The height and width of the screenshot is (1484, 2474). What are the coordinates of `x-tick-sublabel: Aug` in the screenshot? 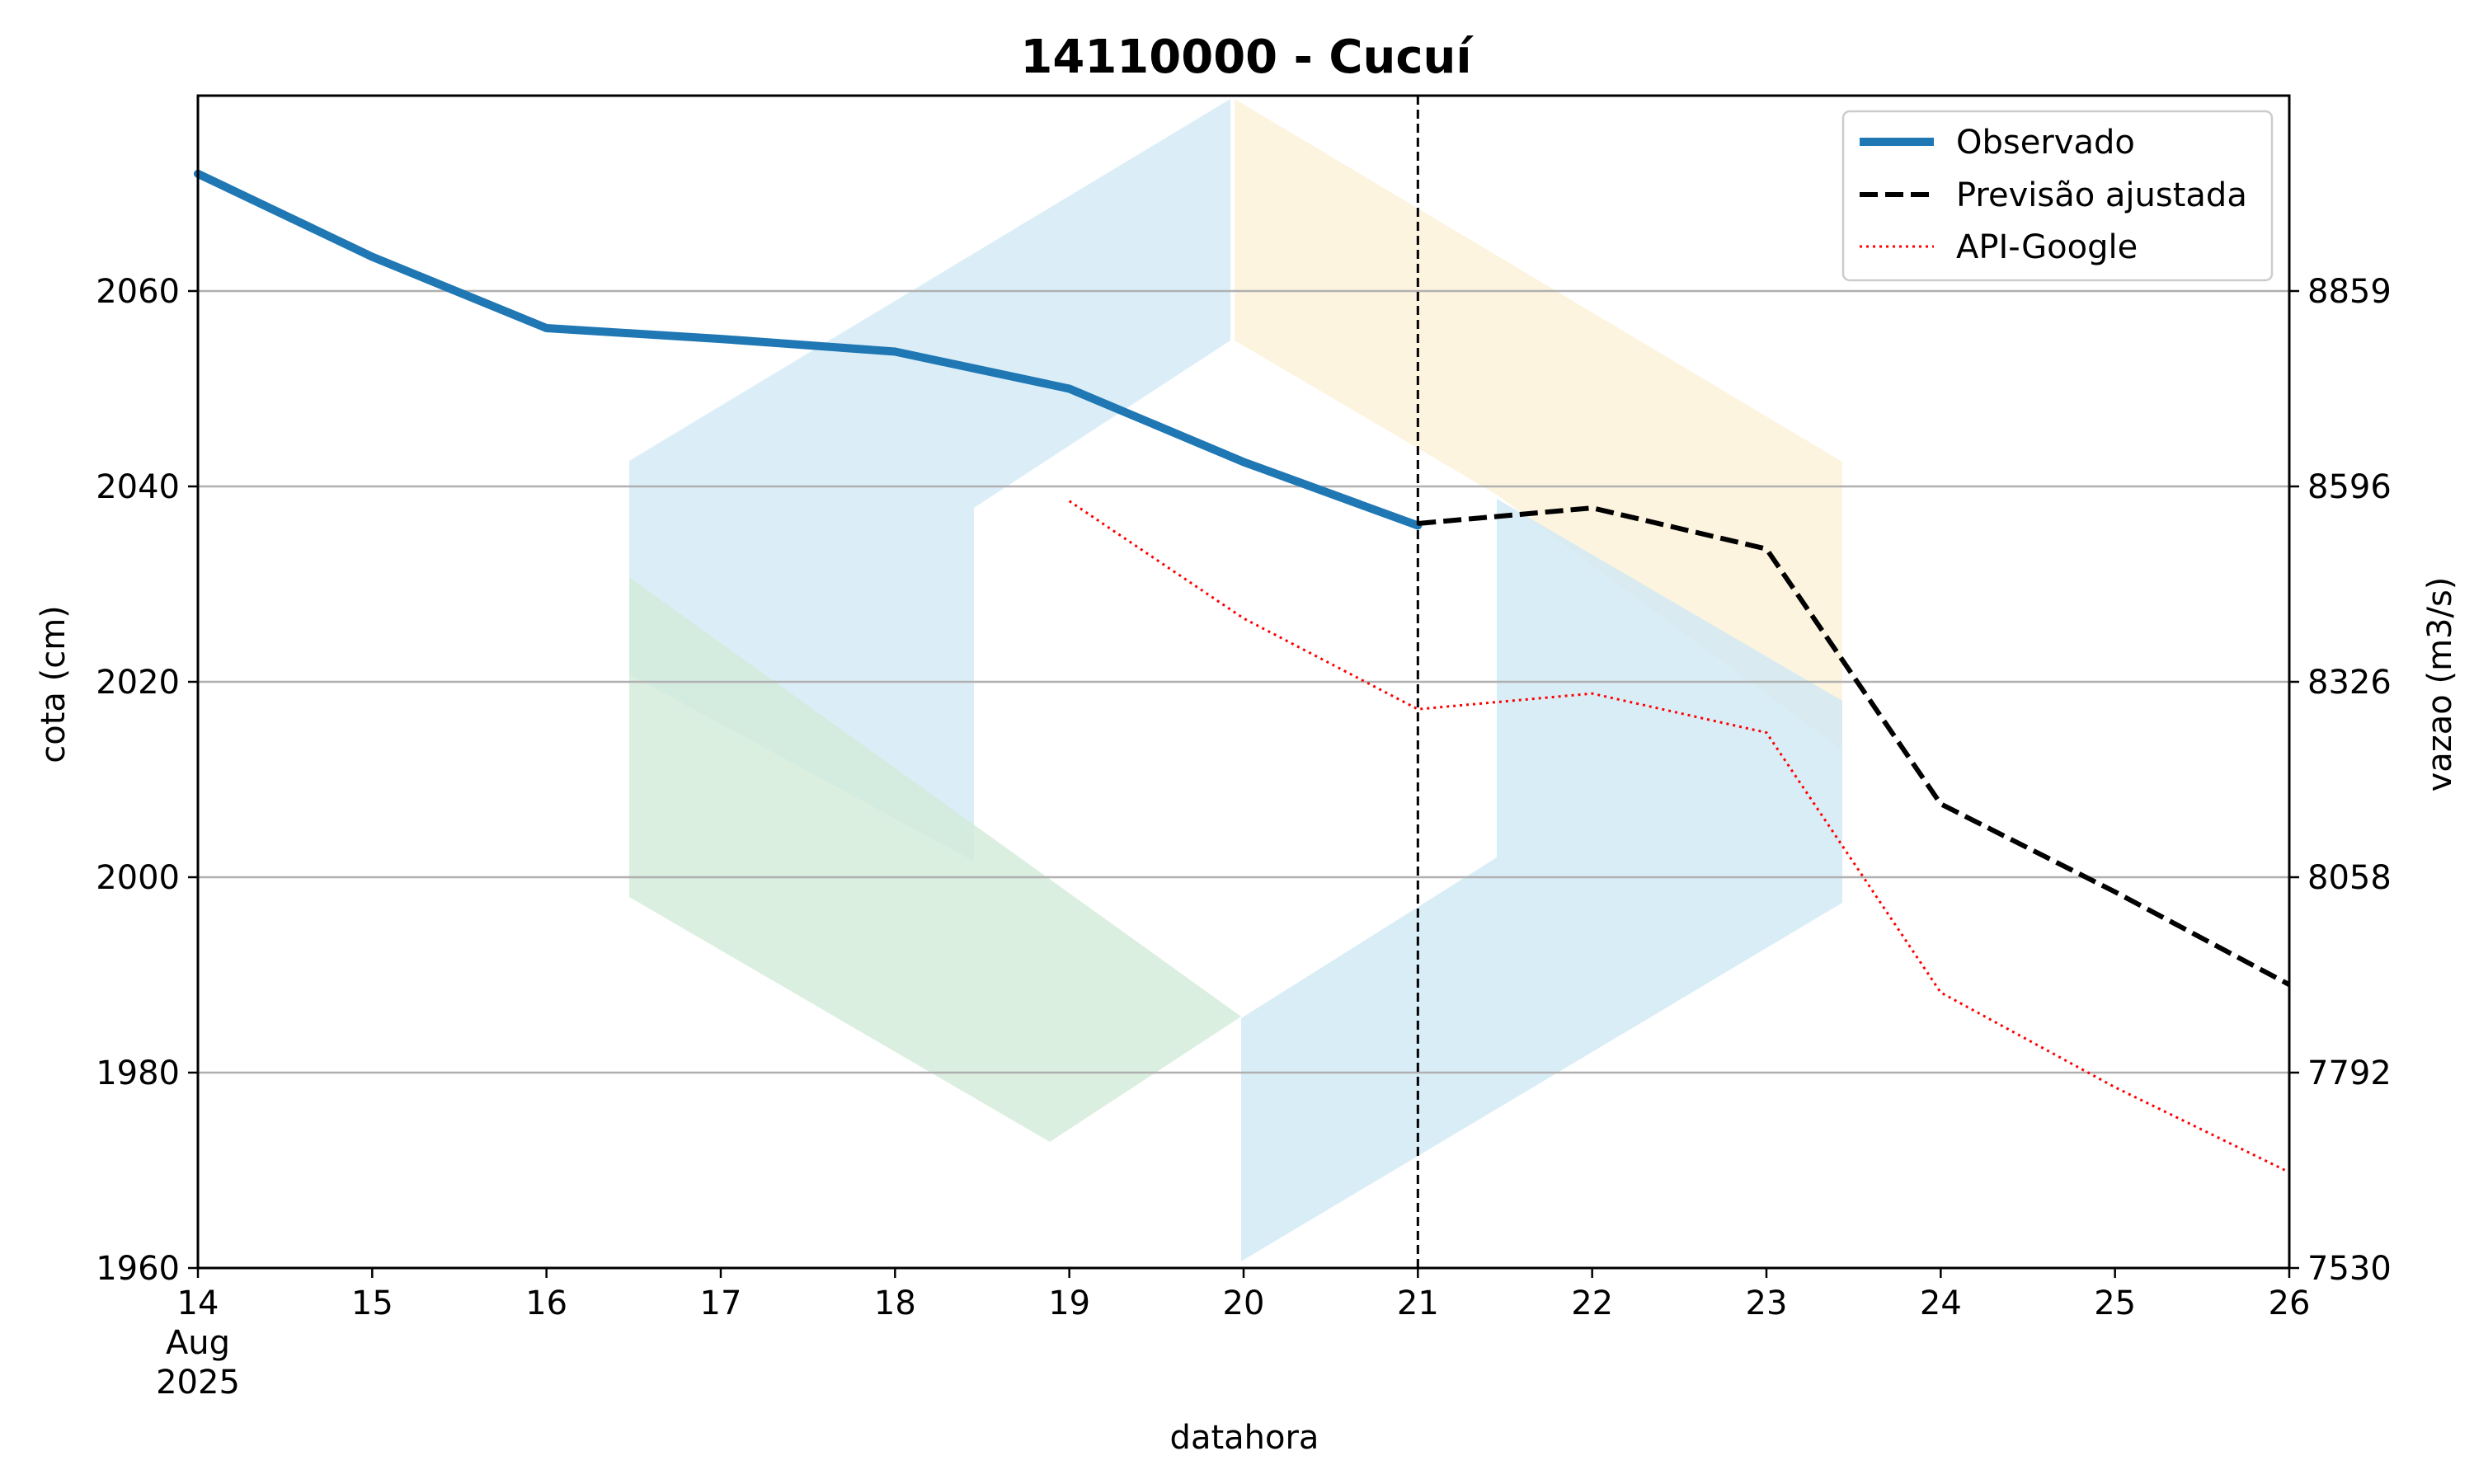 It's located at (198, 1343).